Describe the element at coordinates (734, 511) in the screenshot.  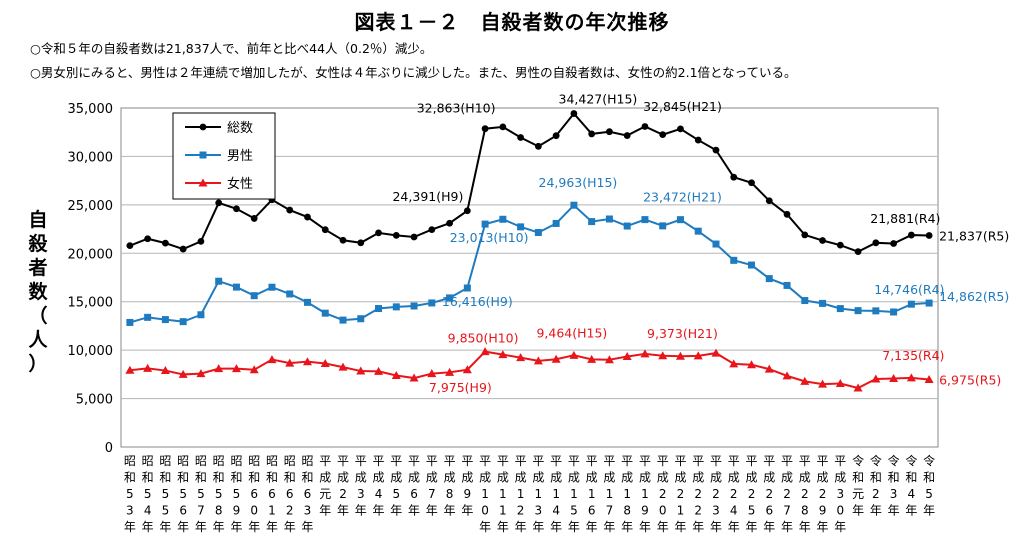
I see `x-tick-char: 4` at that location.